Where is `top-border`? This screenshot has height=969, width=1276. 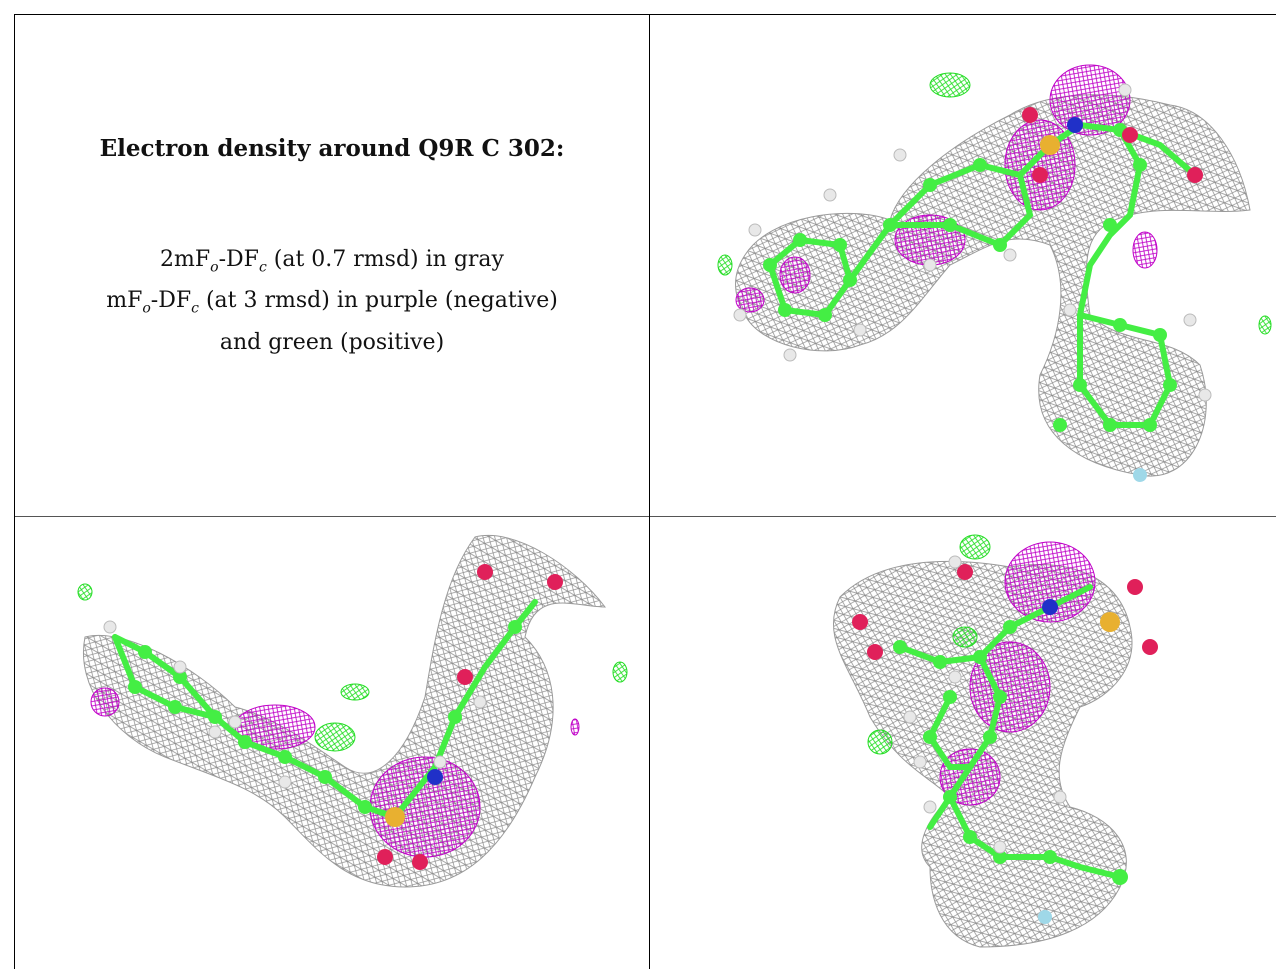
top-border is located at coordinates (645, 14).